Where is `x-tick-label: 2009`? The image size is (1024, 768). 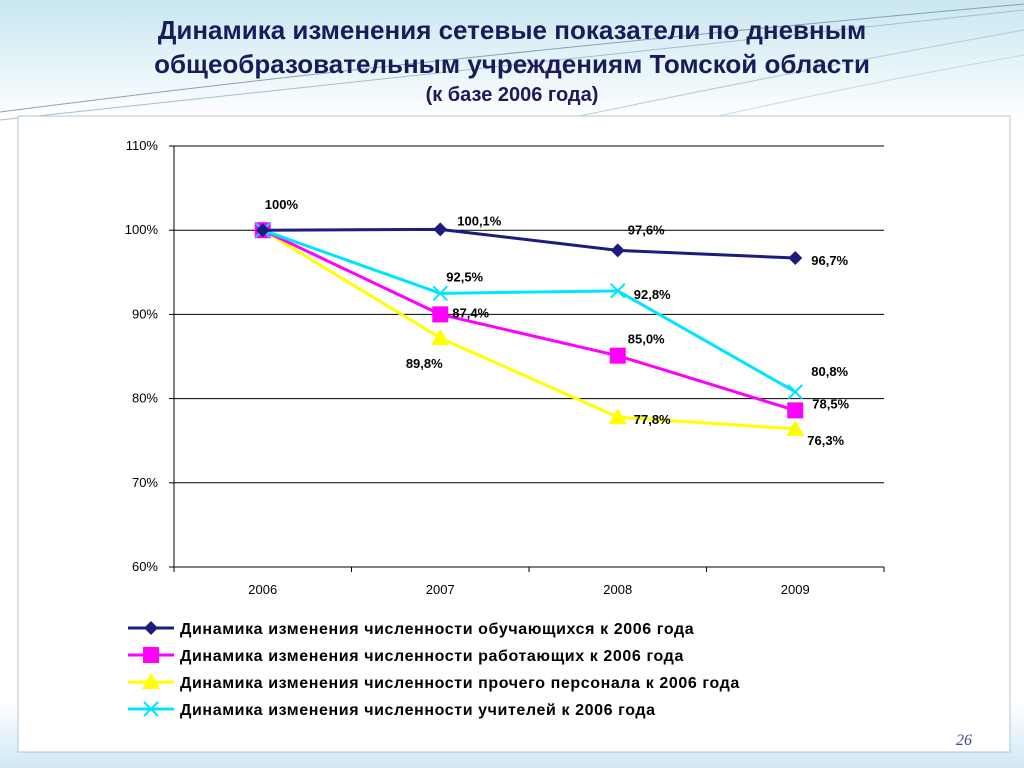
x-tick-label: 2009 is located at coordinates (795, 589).